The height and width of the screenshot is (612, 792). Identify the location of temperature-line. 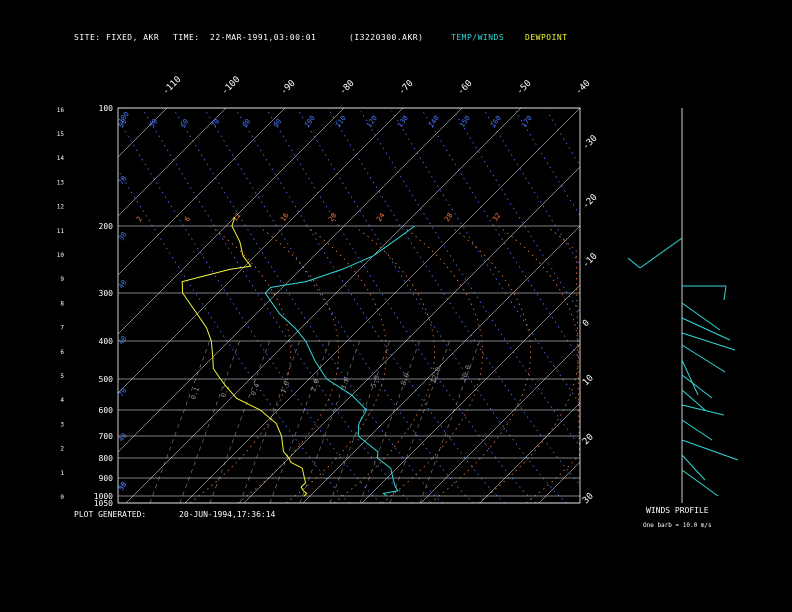
(340, 361).